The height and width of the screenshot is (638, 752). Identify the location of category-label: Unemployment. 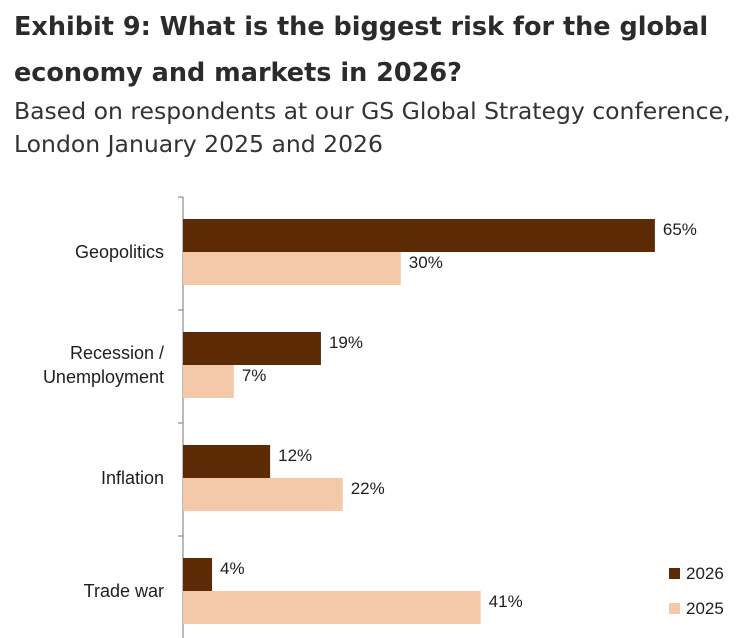
(103, 377).